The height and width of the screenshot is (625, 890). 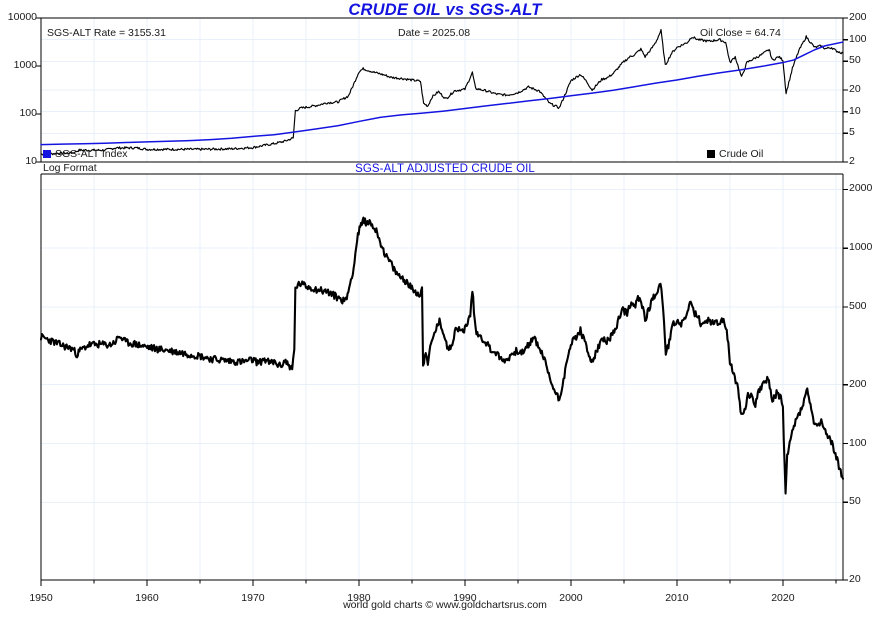 I want to click on axis-tick-label: 1980, so click(x=359, y=598).